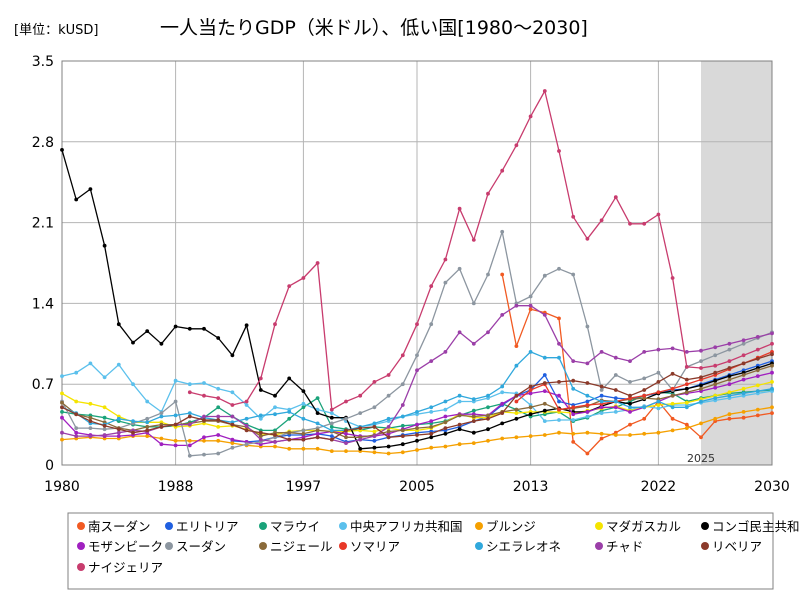 The image size is (800, 600). I want to click on legend-label: 南スーダン, so click(119, 526).